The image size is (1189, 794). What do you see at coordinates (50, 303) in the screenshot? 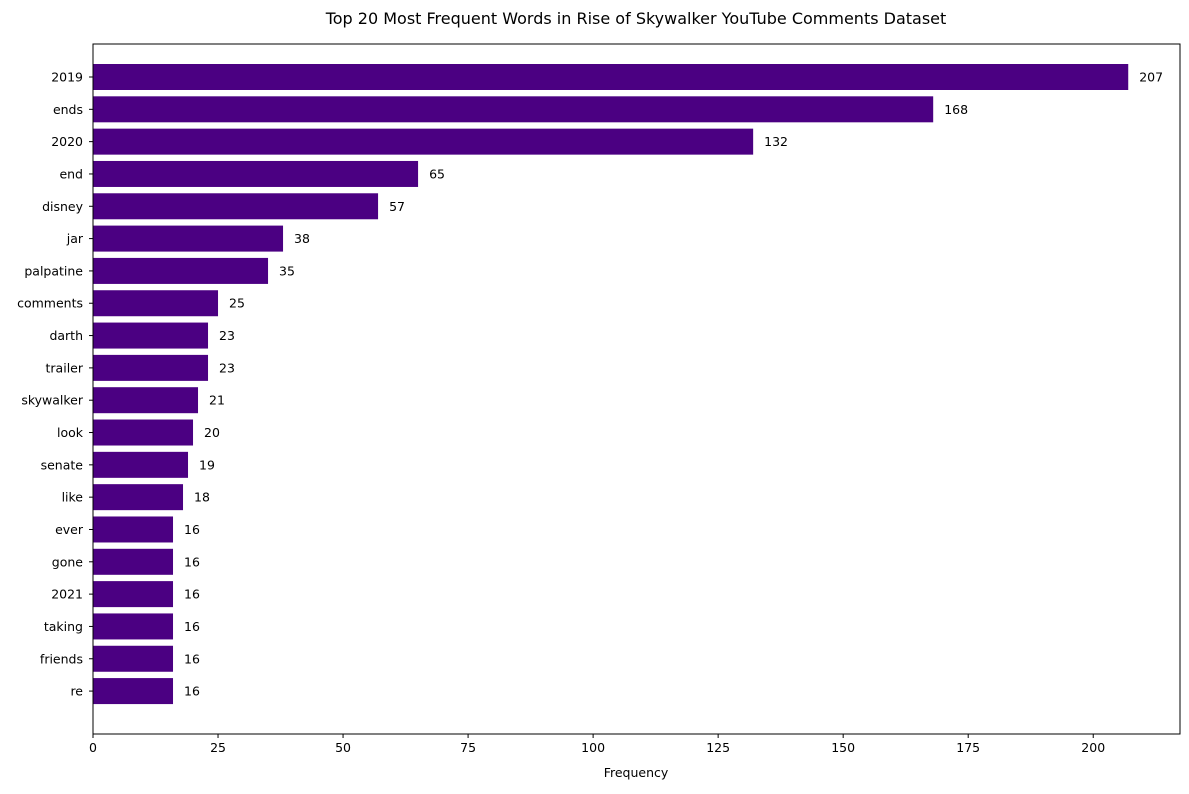
I see `y-tick-label-comments: comments` at bounding box center [50, 303].